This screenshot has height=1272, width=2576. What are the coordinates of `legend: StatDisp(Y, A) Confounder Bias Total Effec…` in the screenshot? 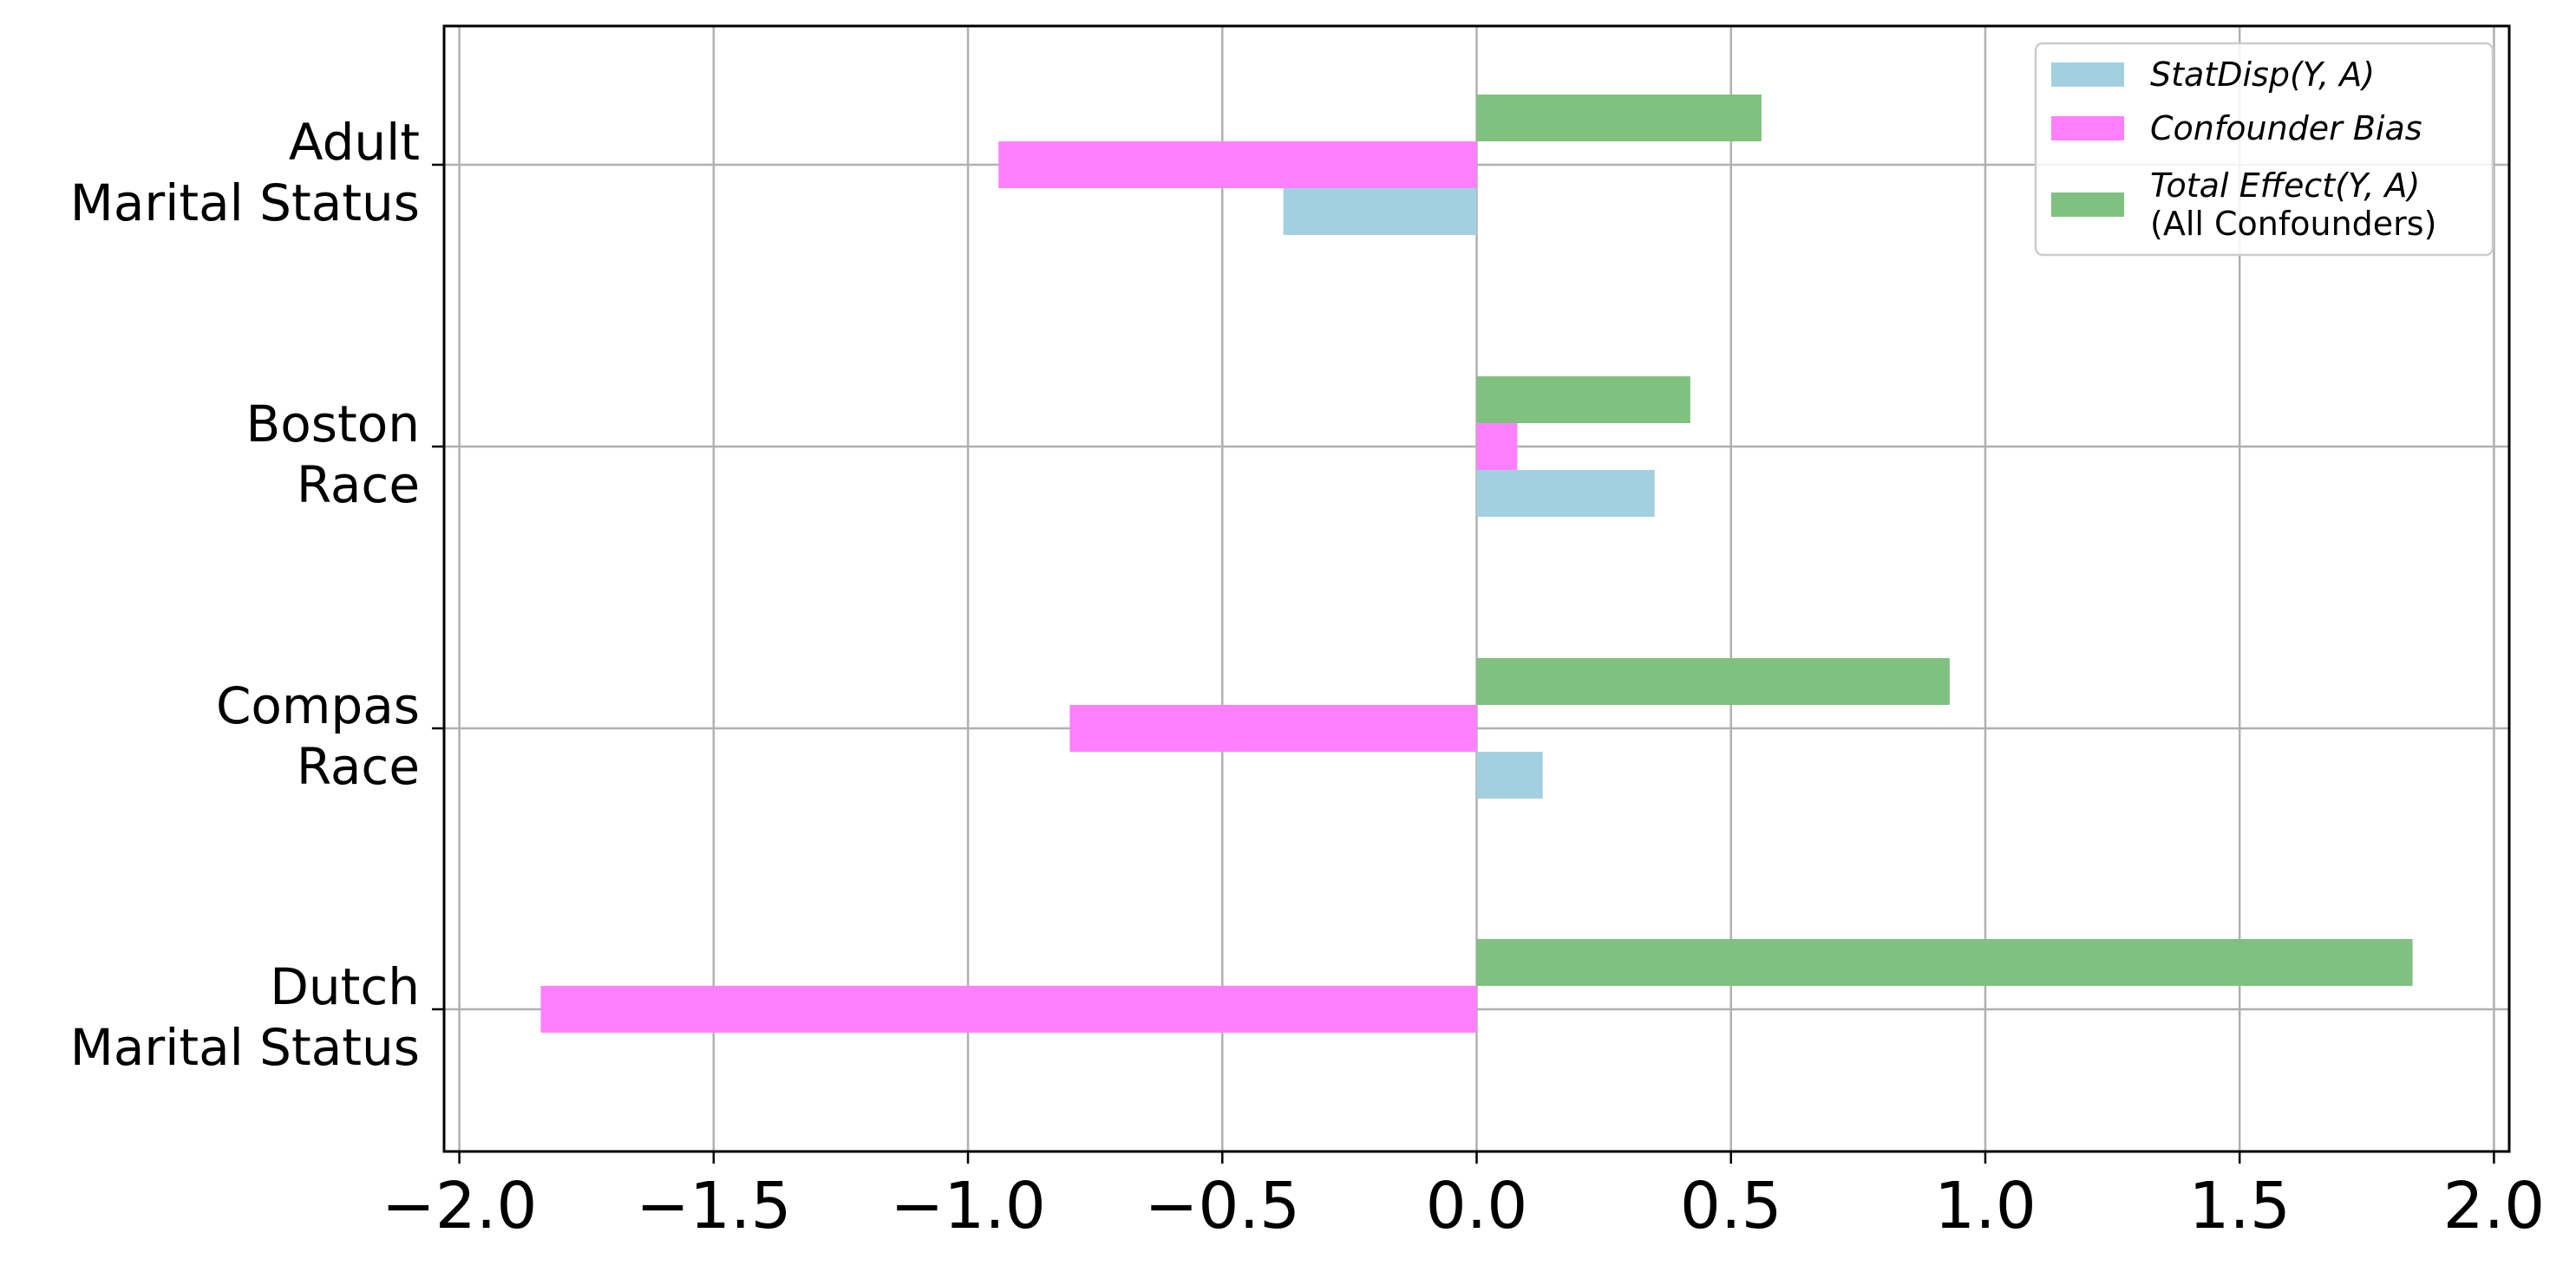 It's located at (2264, 149).